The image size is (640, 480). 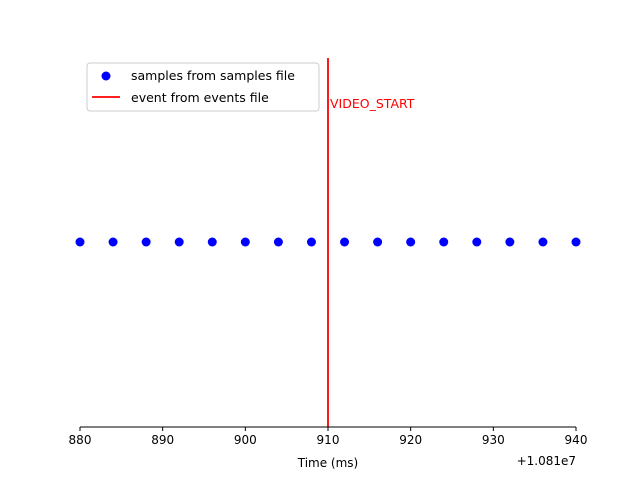 What do you see at coordinates (213, 75) in the screenshot?
I see `legend-label-samples: samples from samples file` at bounding box center [213, 75].